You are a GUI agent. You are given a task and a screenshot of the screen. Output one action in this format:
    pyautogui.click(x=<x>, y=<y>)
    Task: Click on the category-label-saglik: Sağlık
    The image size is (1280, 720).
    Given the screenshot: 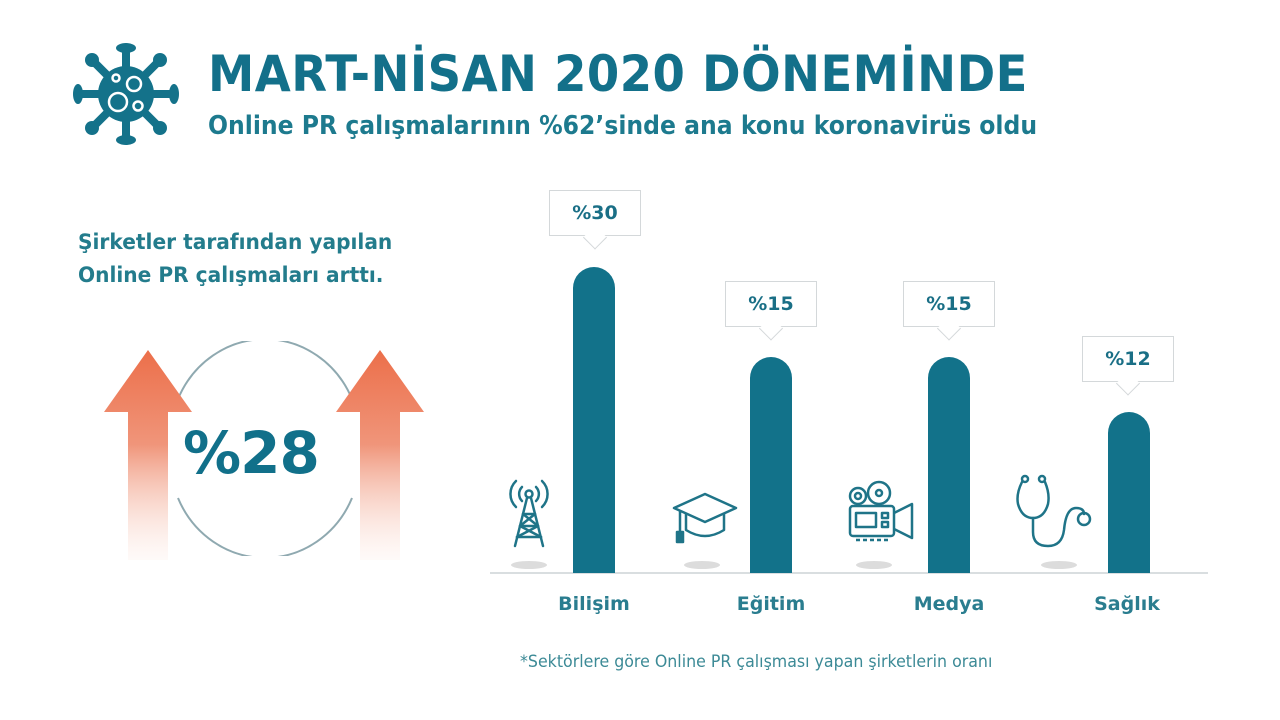 What is the action you would take?
    pyautogui.click(x=1127, y=604)
    